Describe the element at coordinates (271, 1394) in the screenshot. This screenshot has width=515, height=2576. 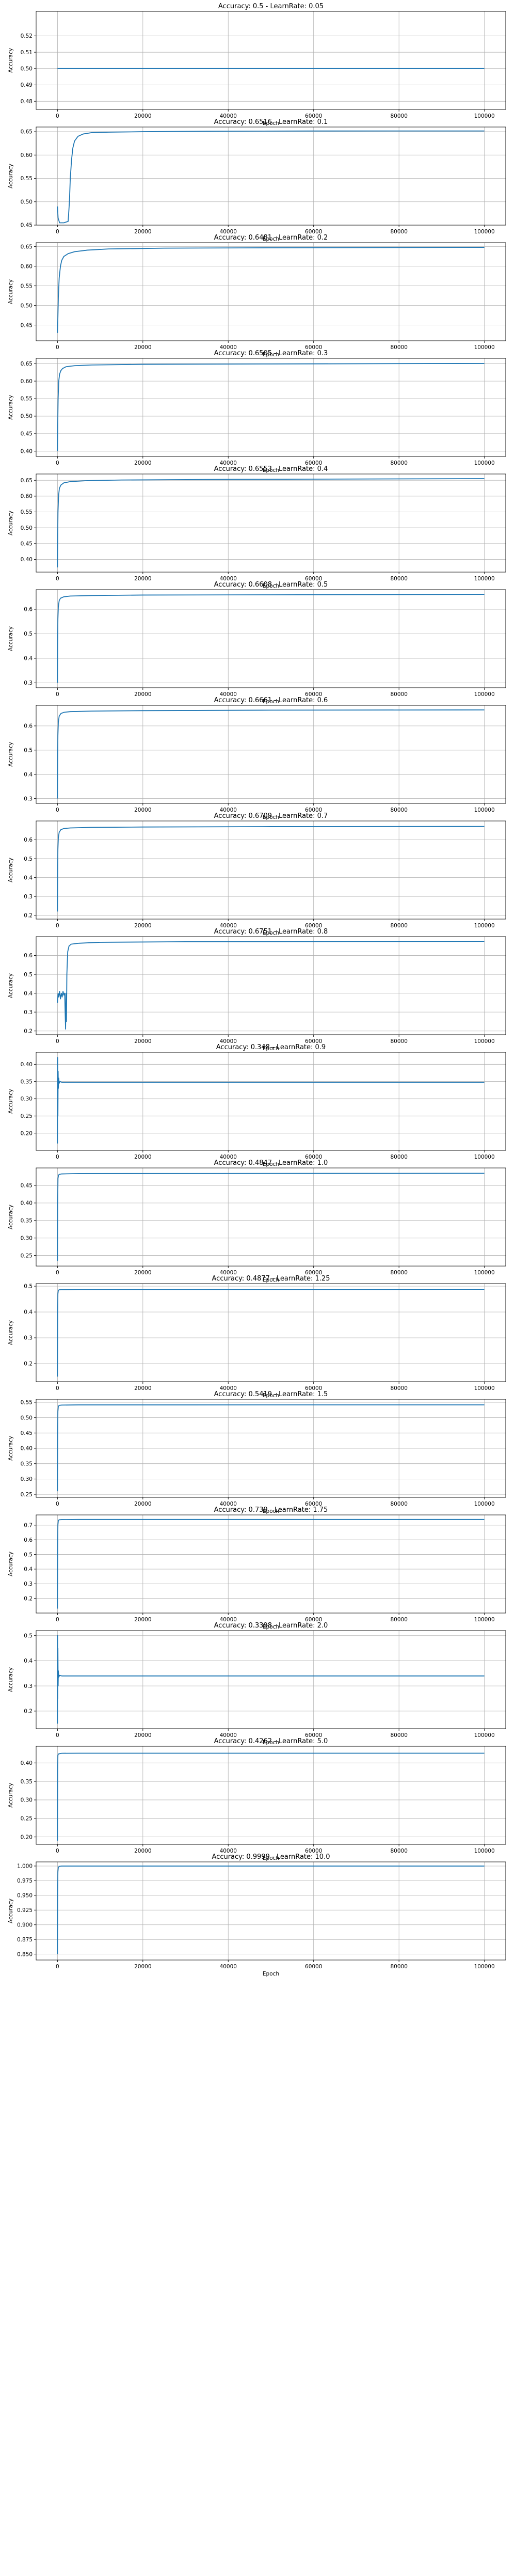
I see `chart-title: Accuracy: 0.5419 - LearnRate: 1.5` at that location.